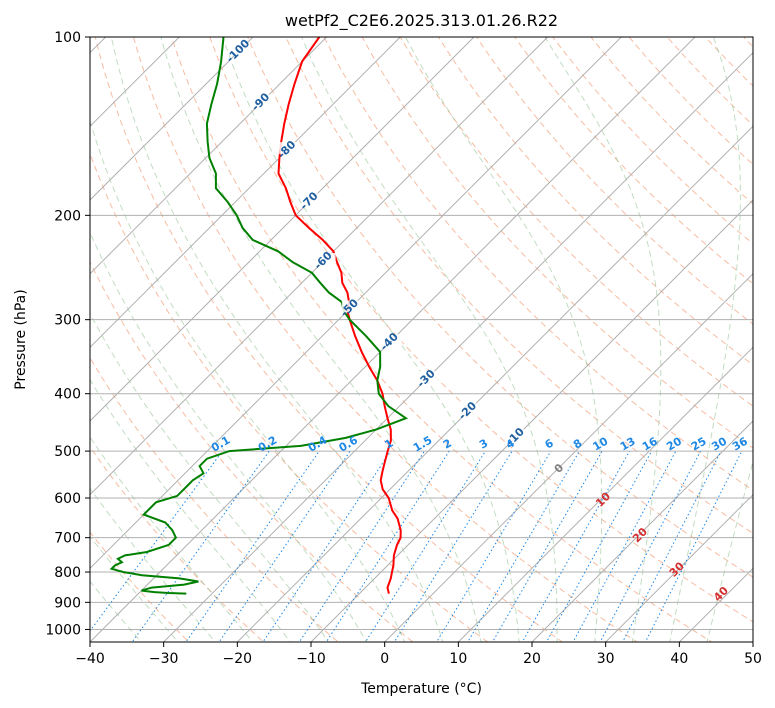 The width and height of the screenshot is (775, 708). Describe the element at coordinates (21, 339) in the screenshot. I see `y-axis-label: Pressure (hPa)` at that location.